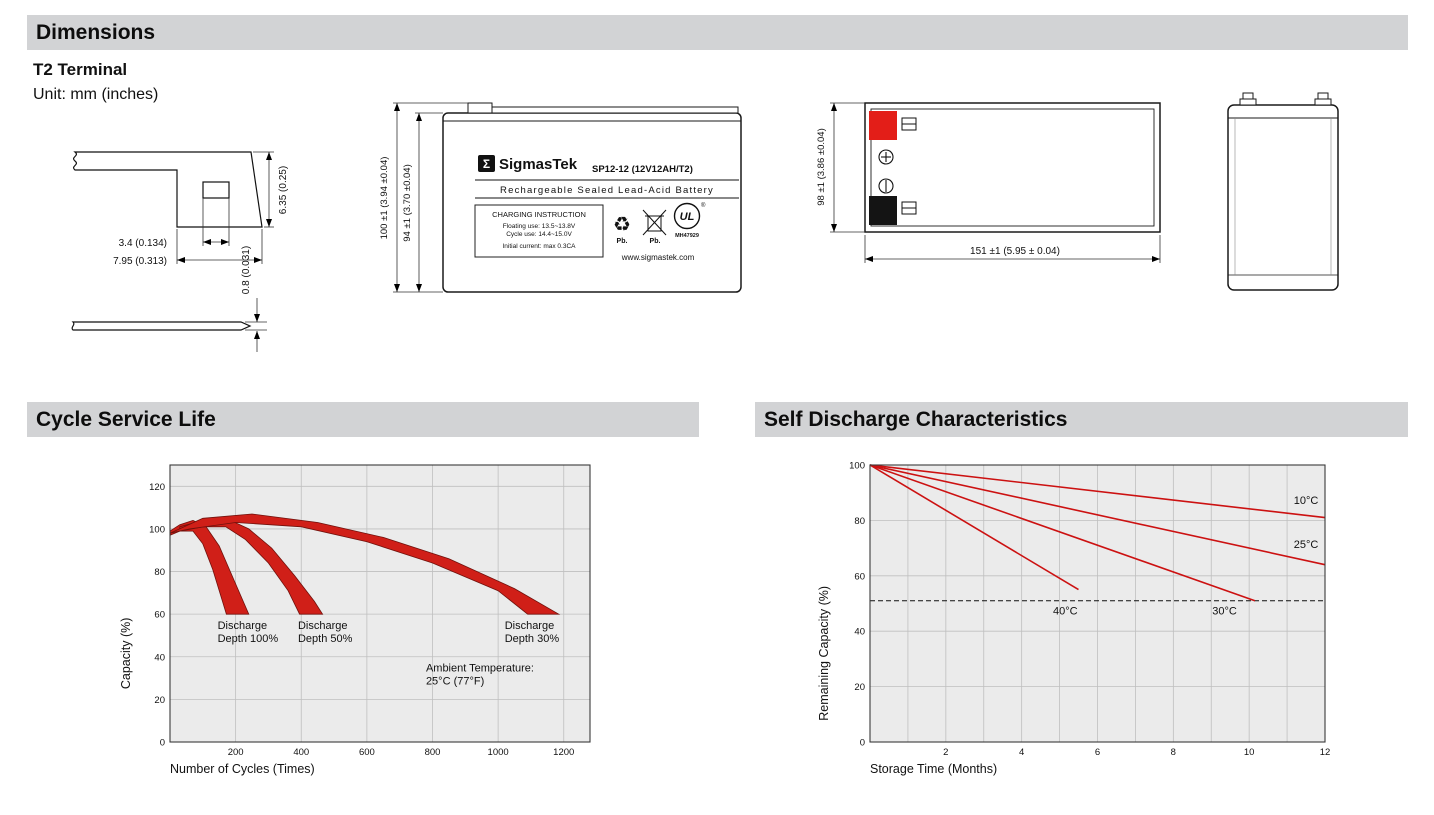 This screenshot has width=1434, height=815. I want to click on x-tick-label: 6, so click(1097, 752).